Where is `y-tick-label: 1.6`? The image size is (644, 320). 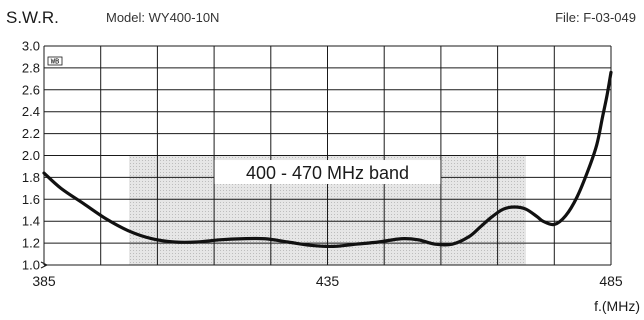
y-tick-label: 1.6 is located at coordinates (31, 199).